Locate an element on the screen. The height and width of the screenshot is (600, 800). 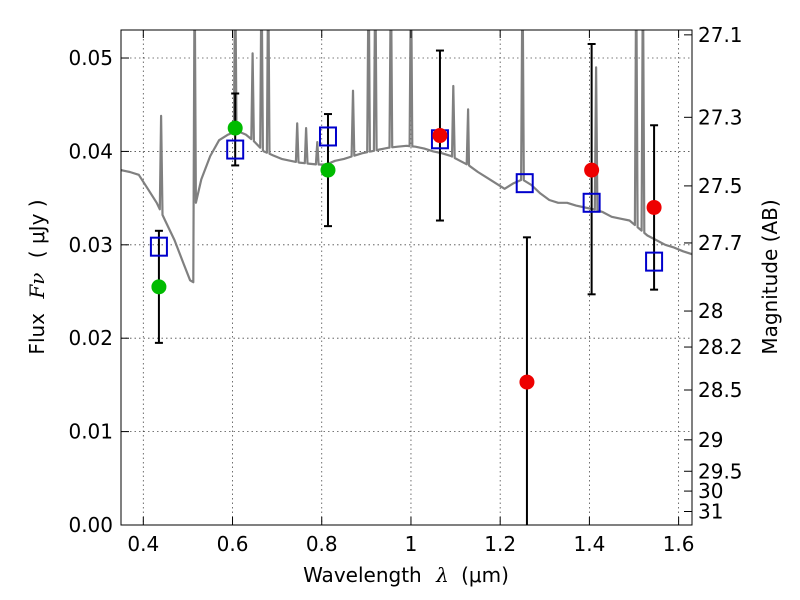
y-tick-label: 0.01 is located at coordinates (90, 432).